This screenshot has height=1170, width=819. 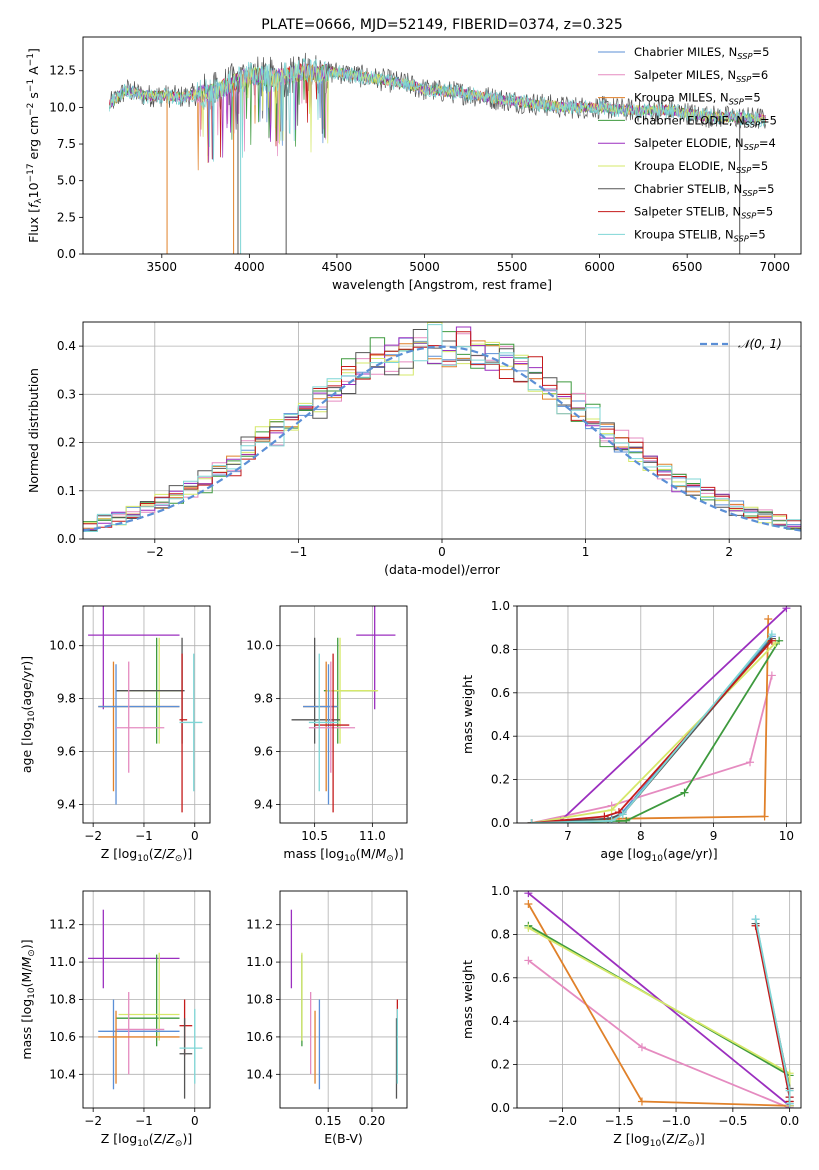 I want to click on x-axis-label: (data-model)/error, so click(x=442, y=569).